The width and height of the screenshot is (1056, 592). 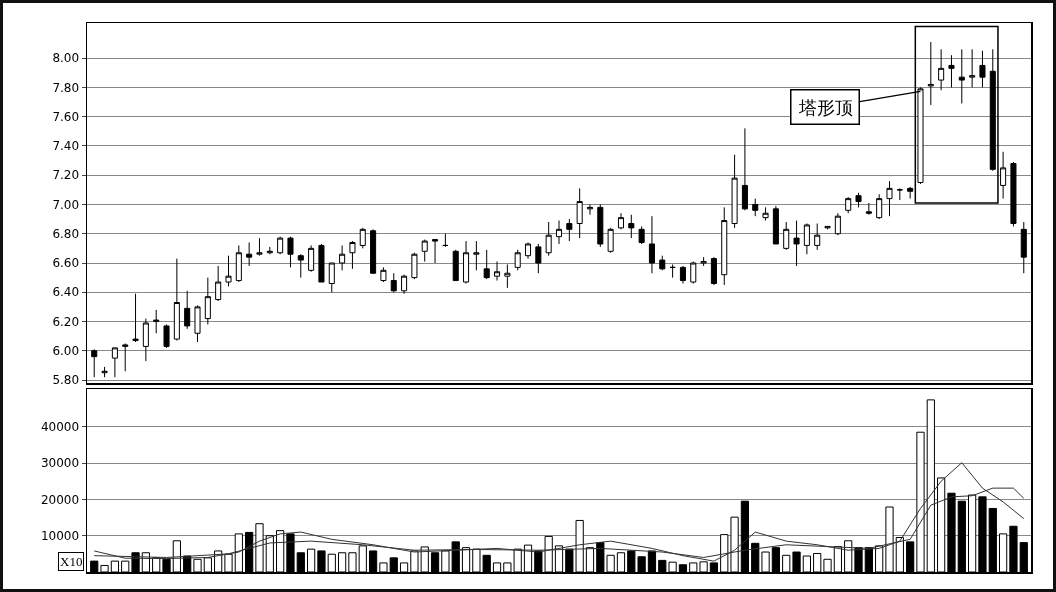 What do you see at coordinates (66, 351) in the screenshot?
I see `y-tick-label: 6.00` at bounding box center [66, 351].